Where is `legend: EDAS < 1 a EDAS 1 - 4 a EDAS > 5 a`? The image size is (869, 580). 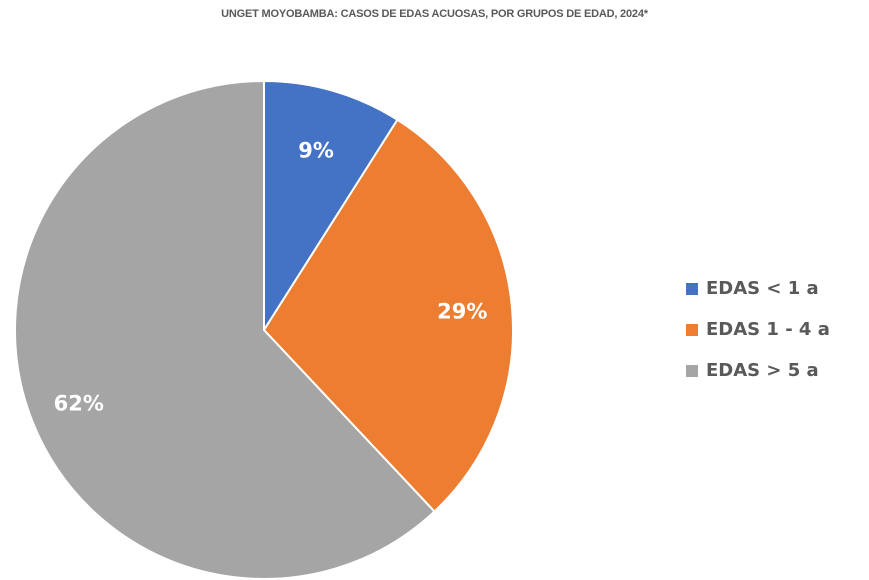 legend: EDAS < 1 a EDAS 1 - 4 a EDAS > 5 a is located at coordinates (758, 339).